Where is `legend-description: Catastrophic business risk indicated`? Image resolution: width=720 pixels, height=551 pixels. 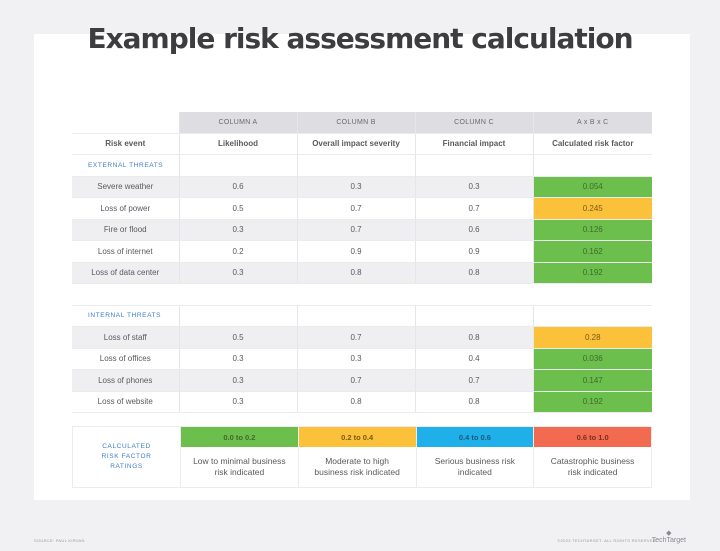 legend-description: Catastrophic business risk indicated is located at coordinates (592, 466).